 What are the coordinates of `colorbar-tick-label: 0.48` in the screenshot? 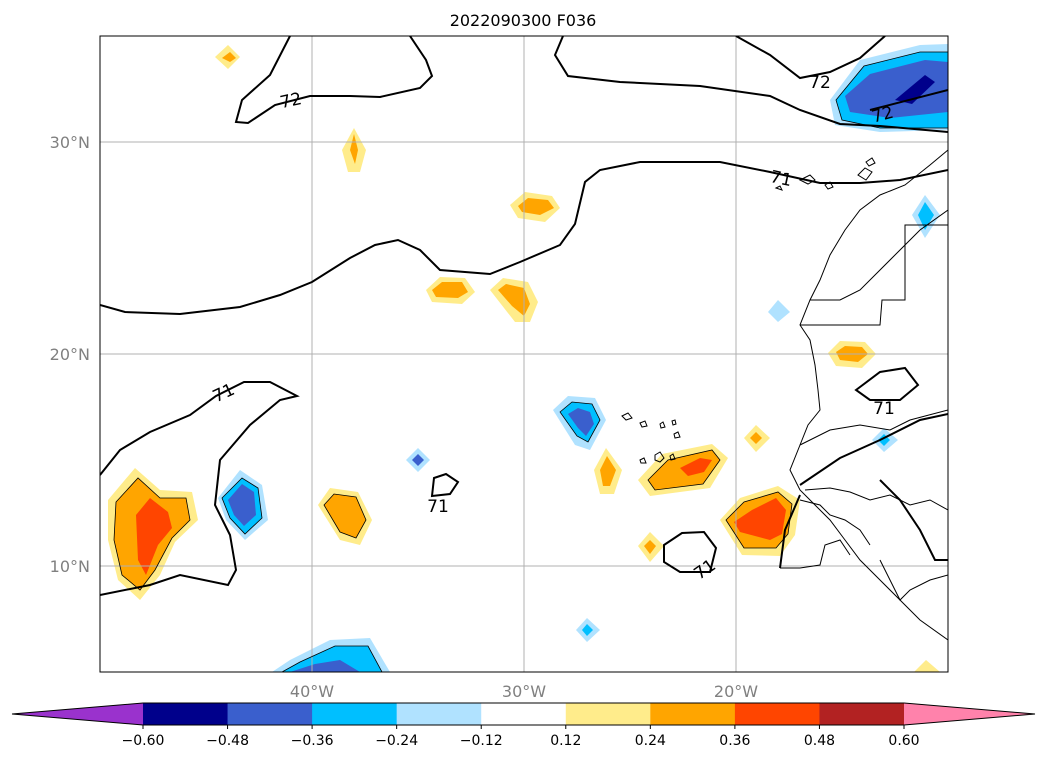 It's located at (819, 741).